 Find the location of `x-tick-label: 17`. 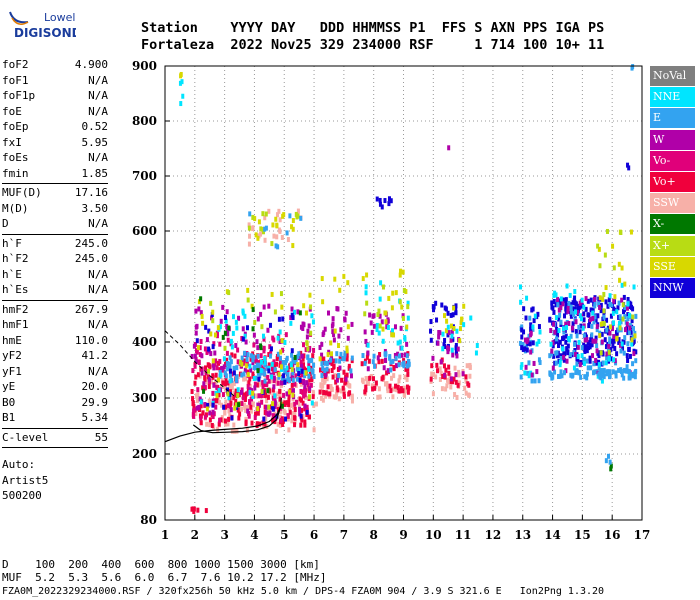

x-tick-label: 17 is located at coordinates (642, 535).